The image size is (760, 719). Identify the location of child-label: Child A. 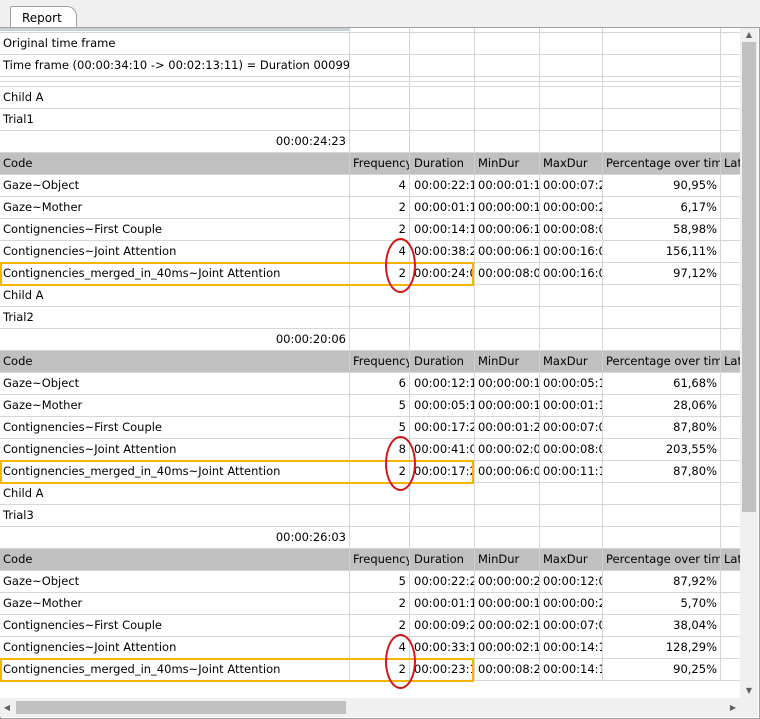
(175, 295).